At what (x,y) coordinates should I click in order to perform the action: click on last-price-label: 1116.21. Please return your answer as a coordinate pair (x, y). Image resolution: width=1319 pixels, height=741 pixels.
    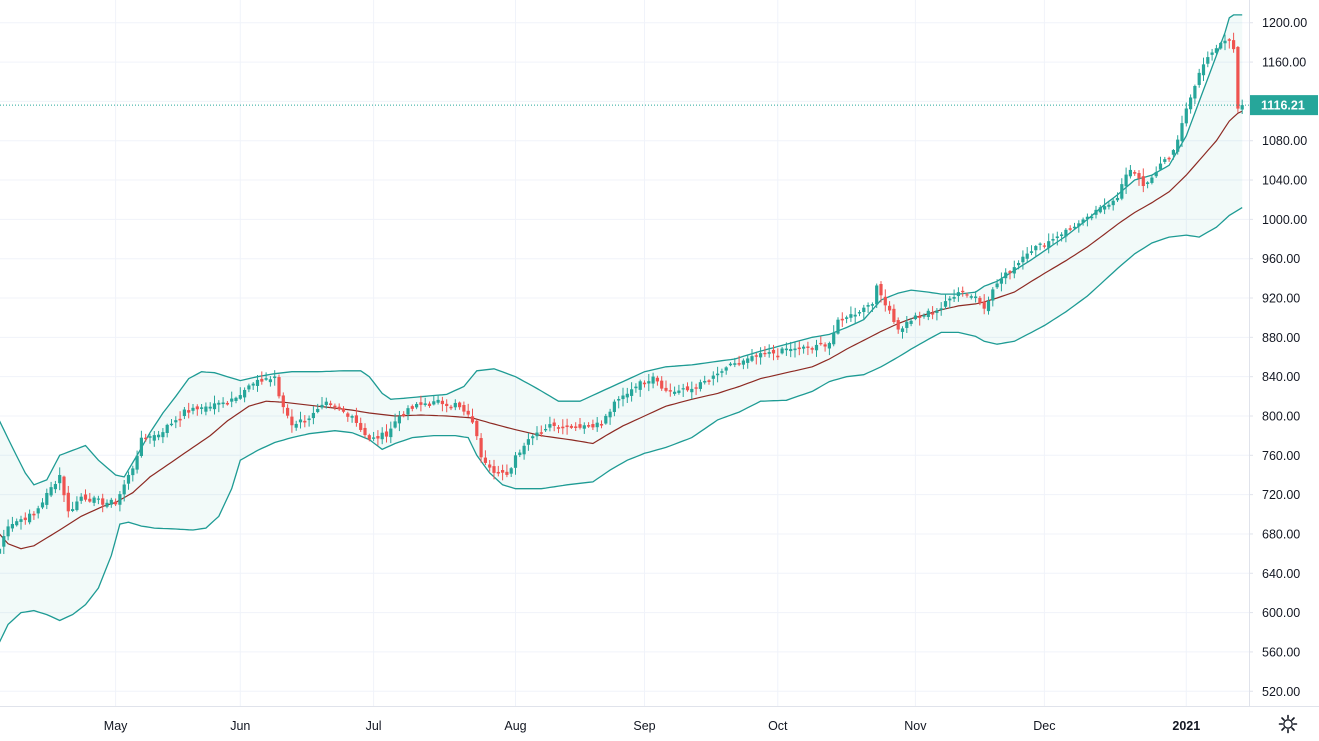
    Looking at the image, I should click on (1284, 105).